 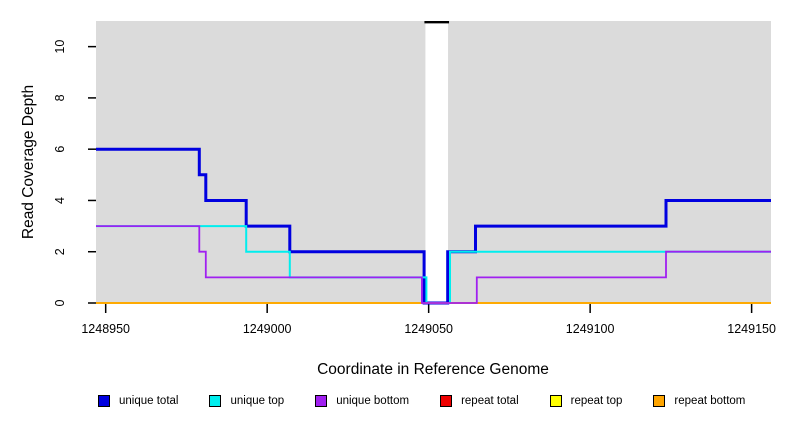 I want to click on y-tick-label: 8, so click(x=60, y=97).